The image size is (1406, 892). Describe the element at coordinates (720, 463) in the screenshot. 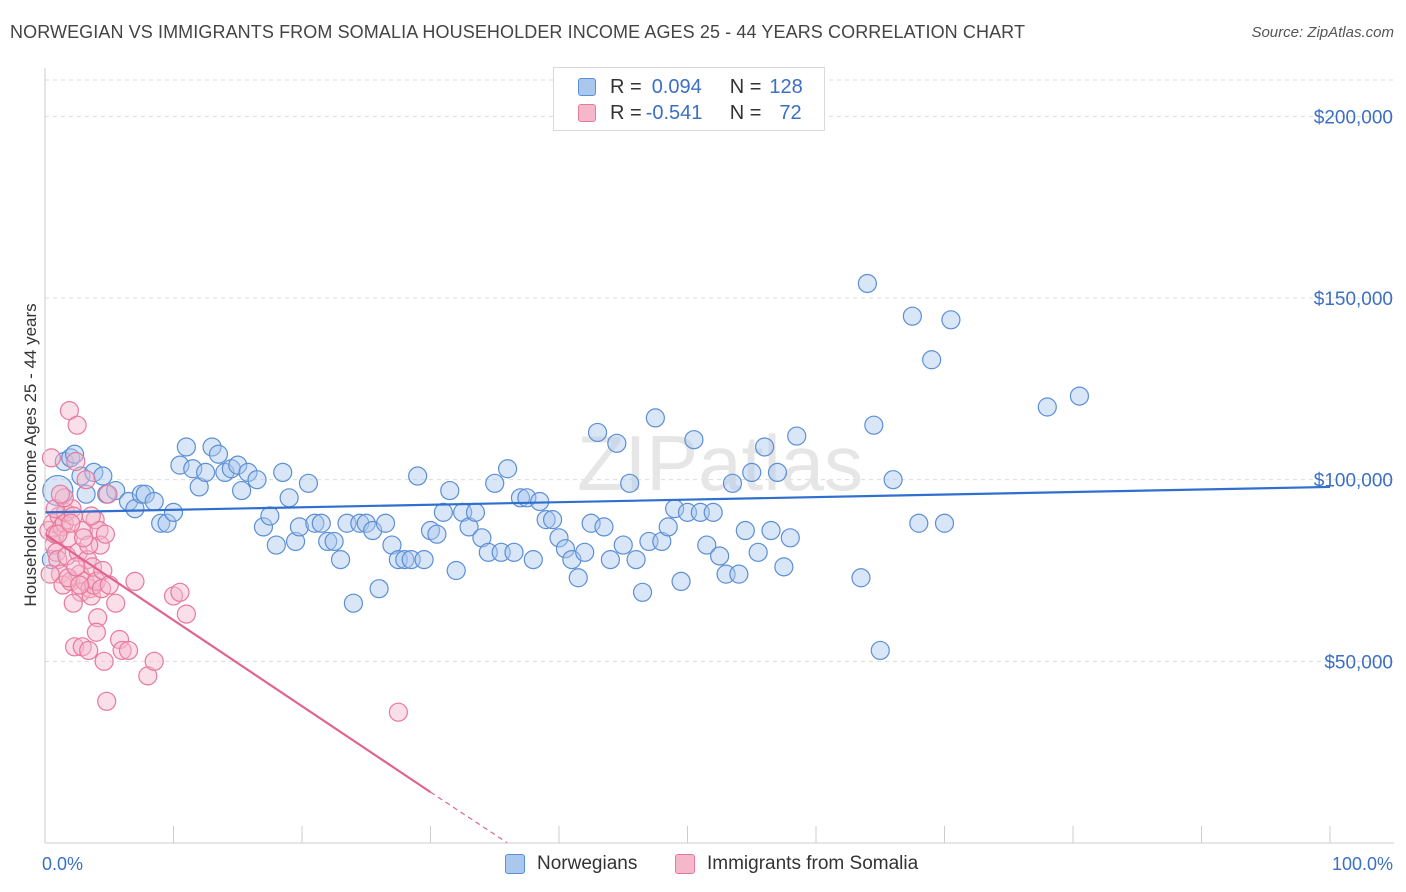

I see `watermark: ZIPatlas` at that location.